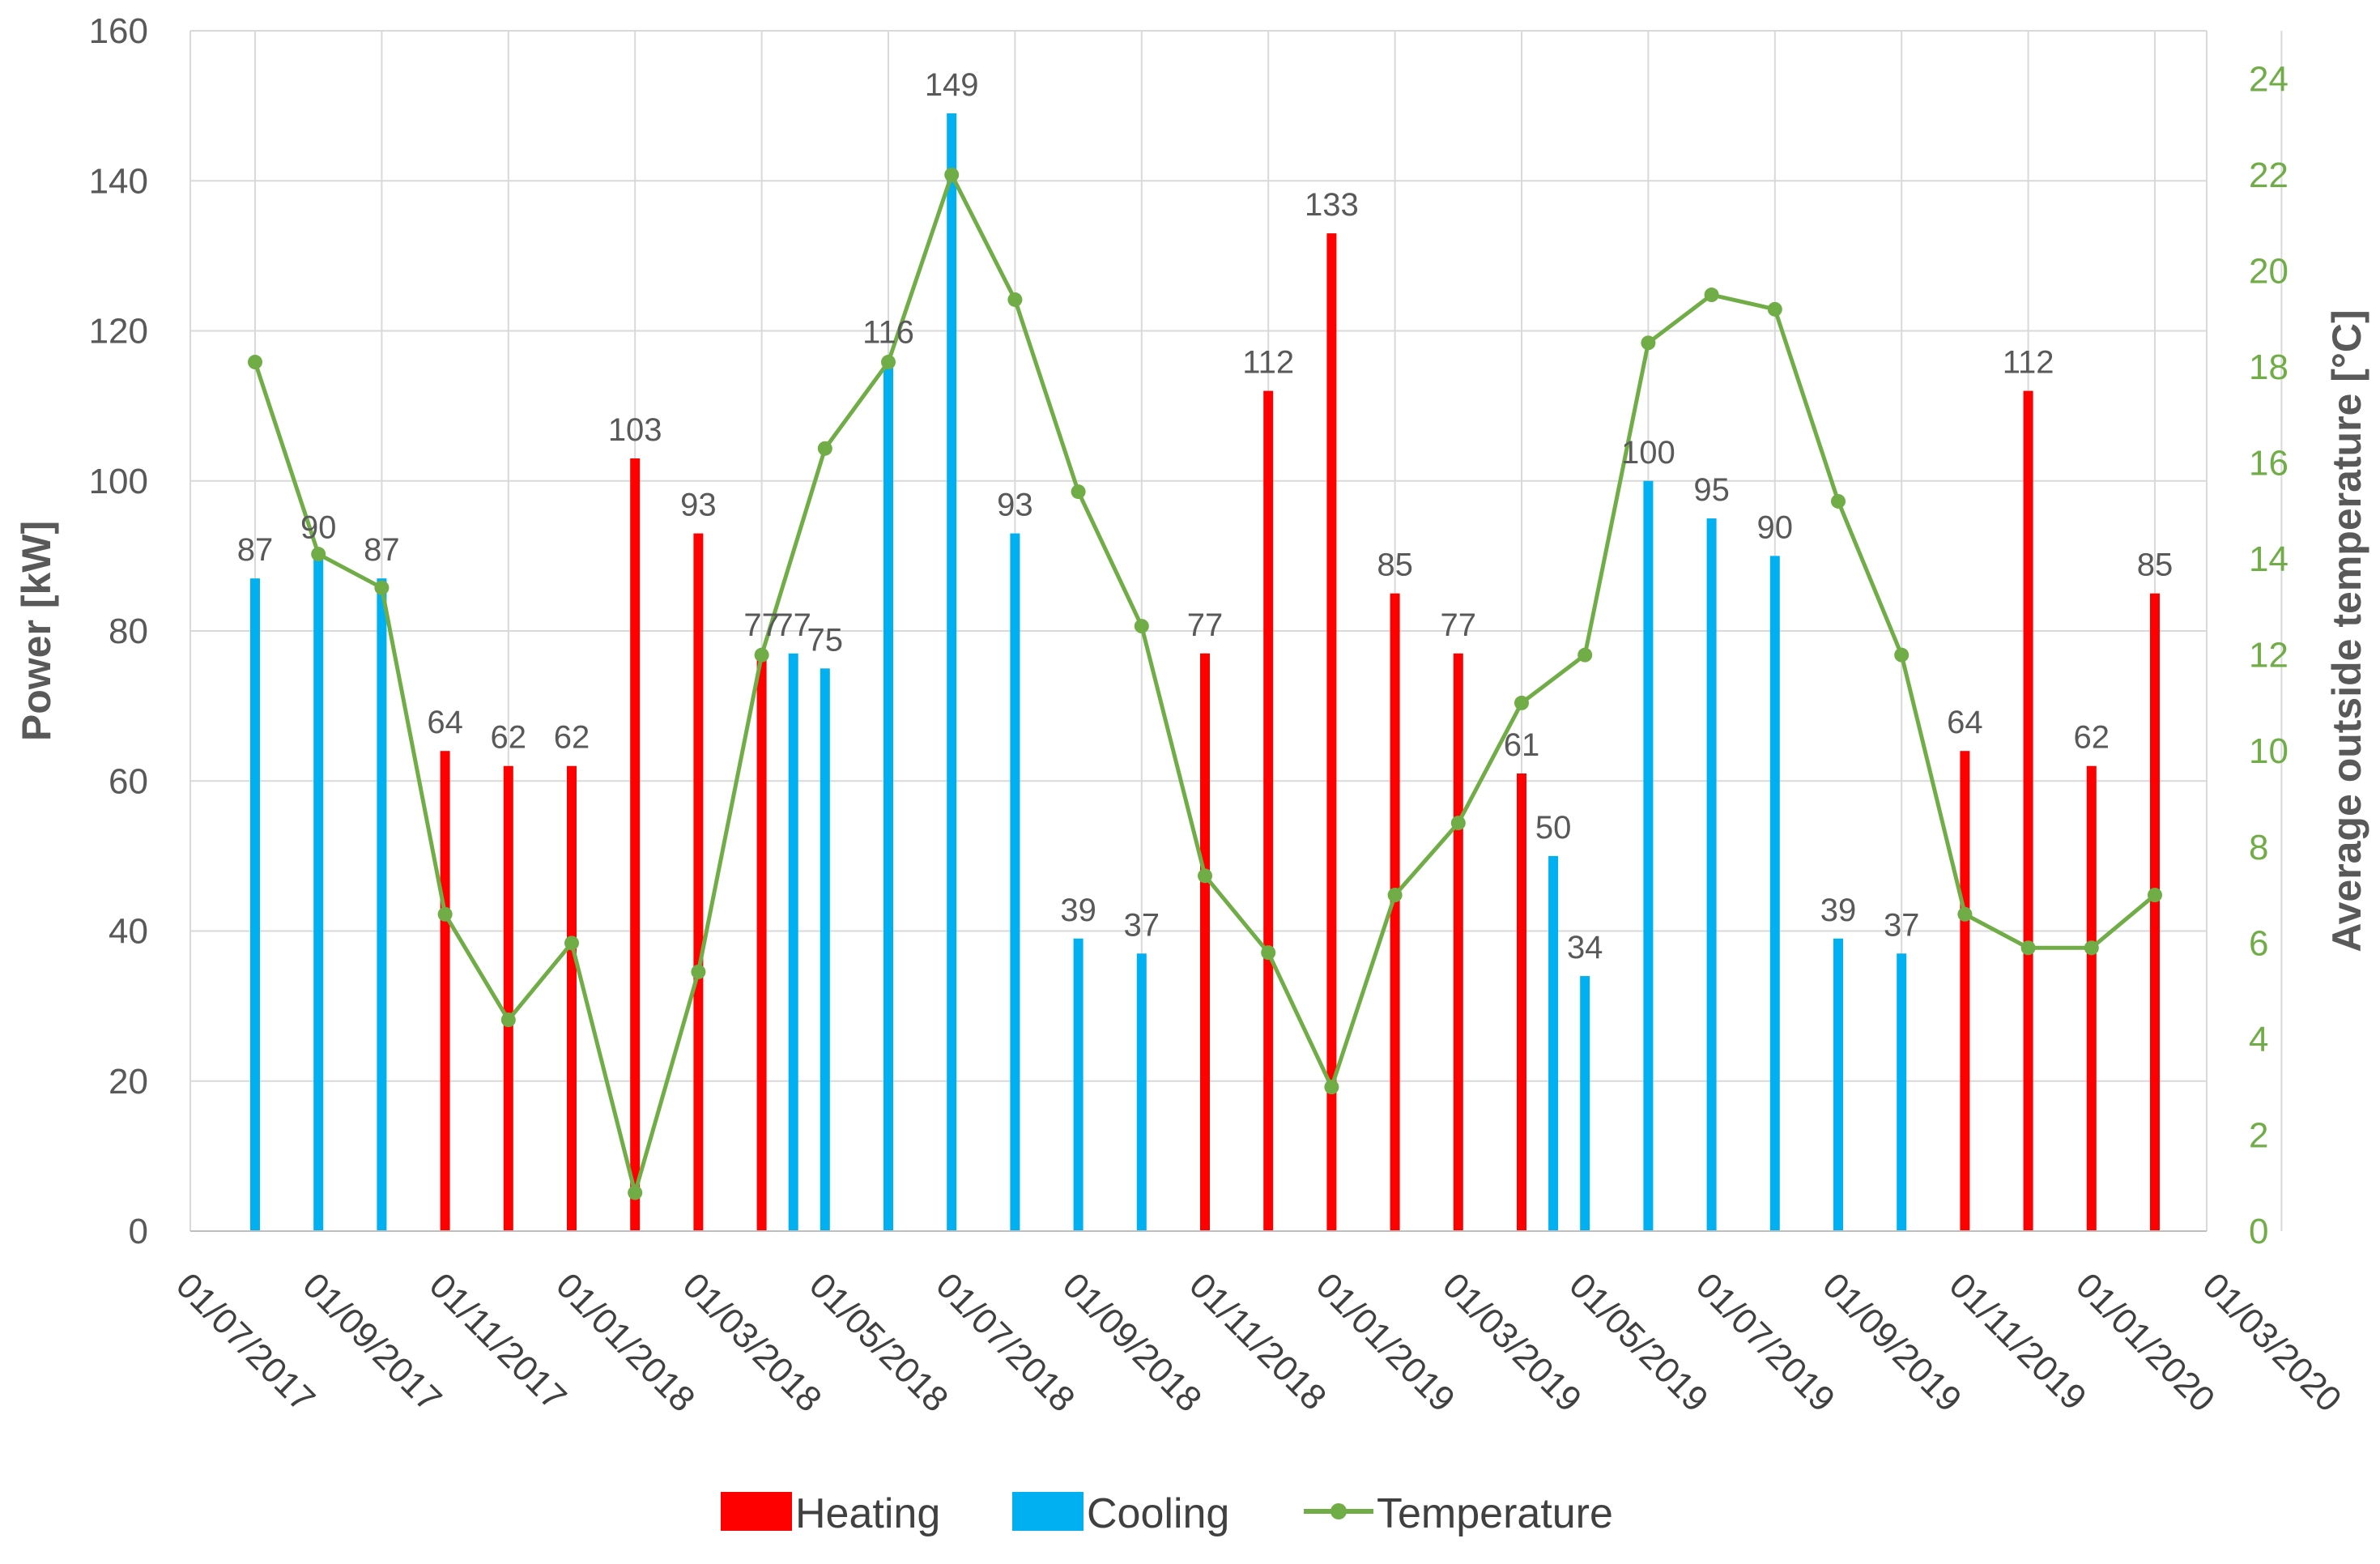 This screenshot has height=1564, width=2380. What do you see at coordinates (118, 31) in the screenshot?
I see `y-tick-label: 160` at bounding box center [118, 31].